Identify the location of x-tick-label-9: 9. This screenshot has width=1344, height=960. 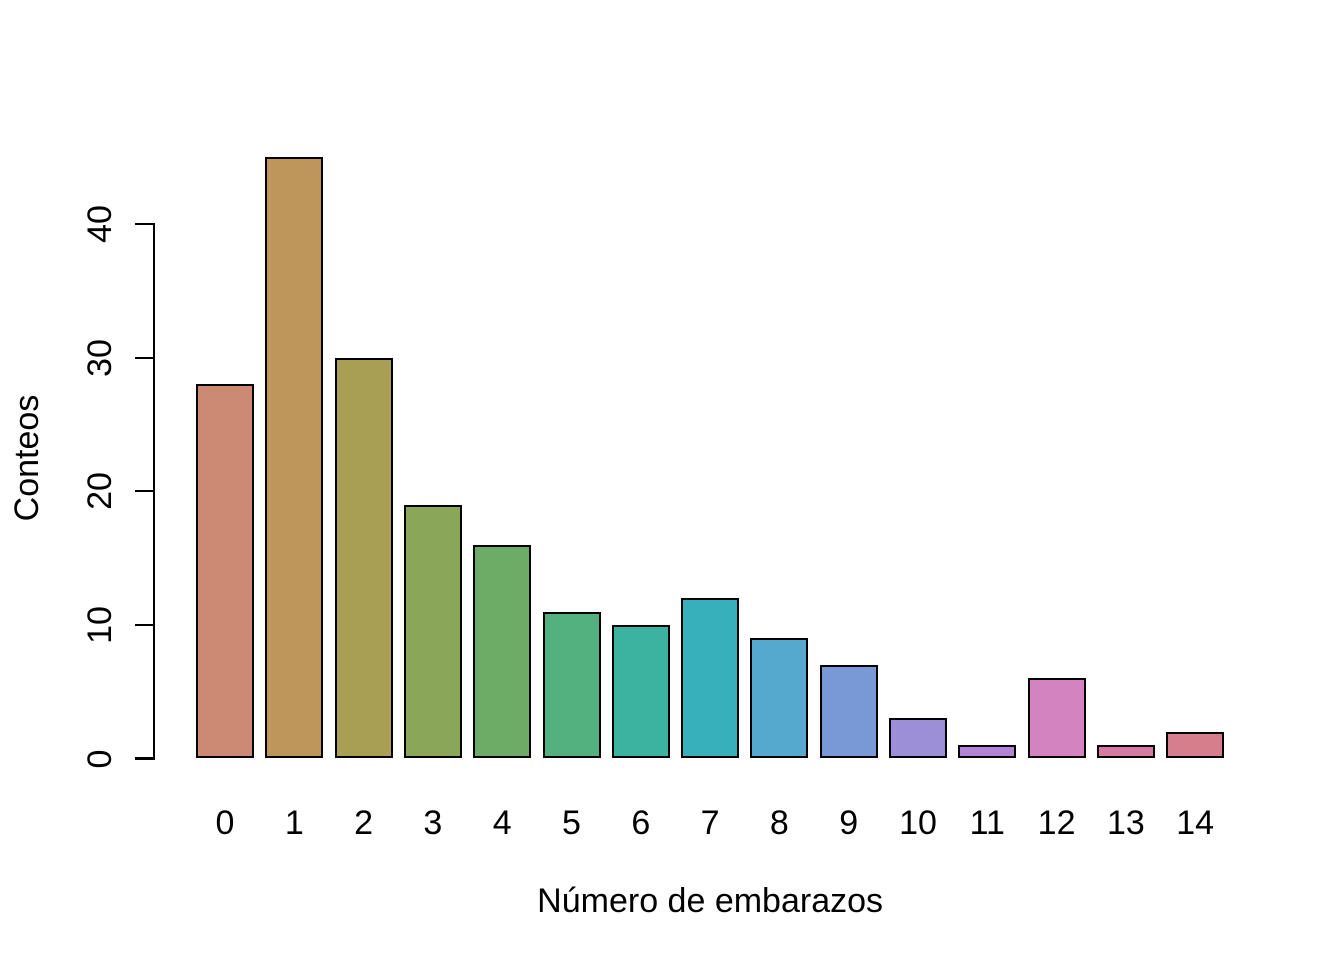
(849, 823).